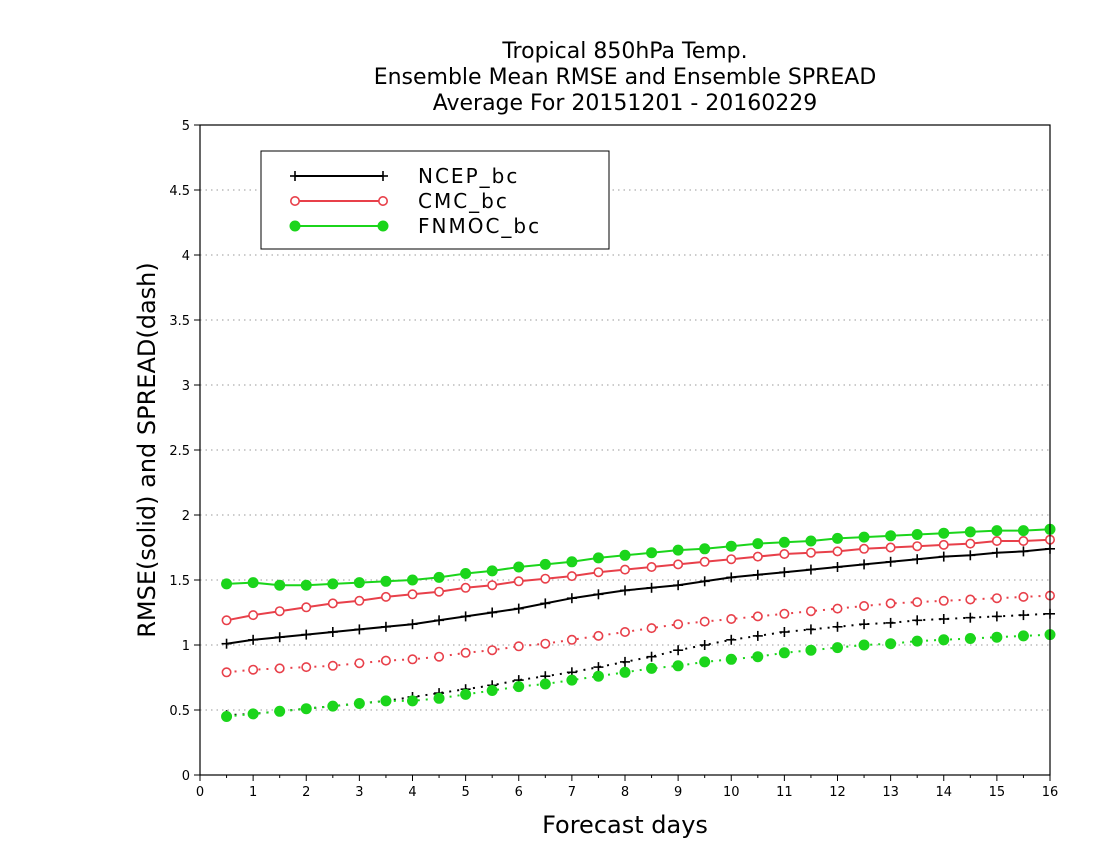  I want to click on title-line-2: Ensemble Mean RMSE and Ensemble SPREAD, so click(625, 77).